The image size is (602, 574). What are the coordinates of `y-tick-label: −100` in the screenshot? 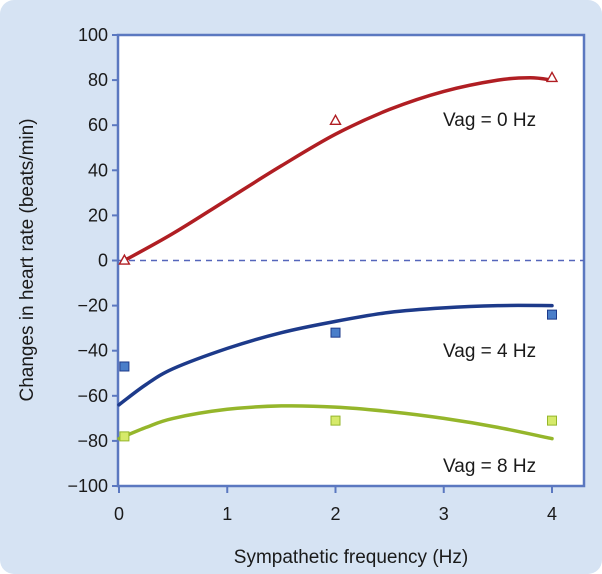 It's located at (87, 486).